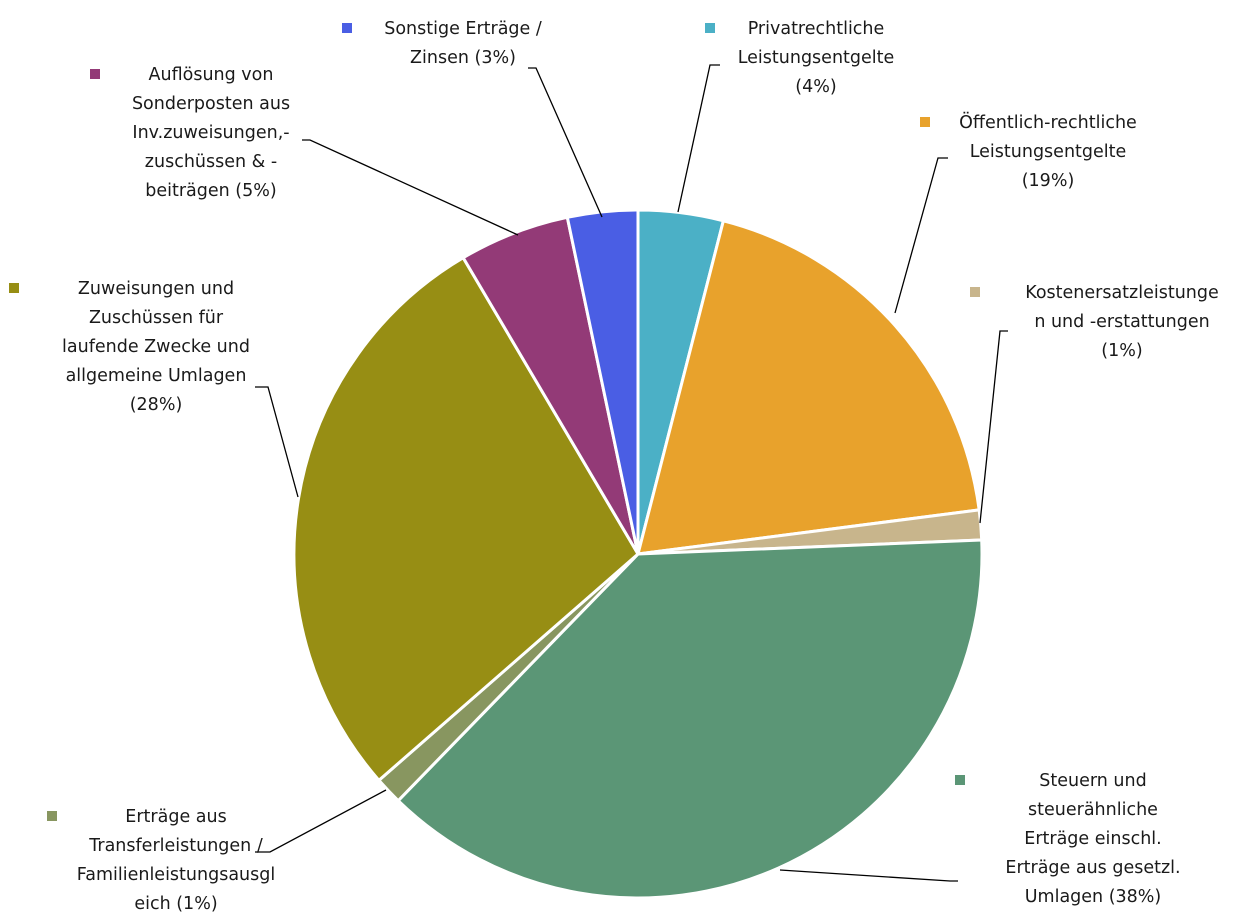  What do you see at coordinates (463, 58) in the screenshot?
I see `slice-label-line: Zinsen (3%)` at bounding box center [463, 58].